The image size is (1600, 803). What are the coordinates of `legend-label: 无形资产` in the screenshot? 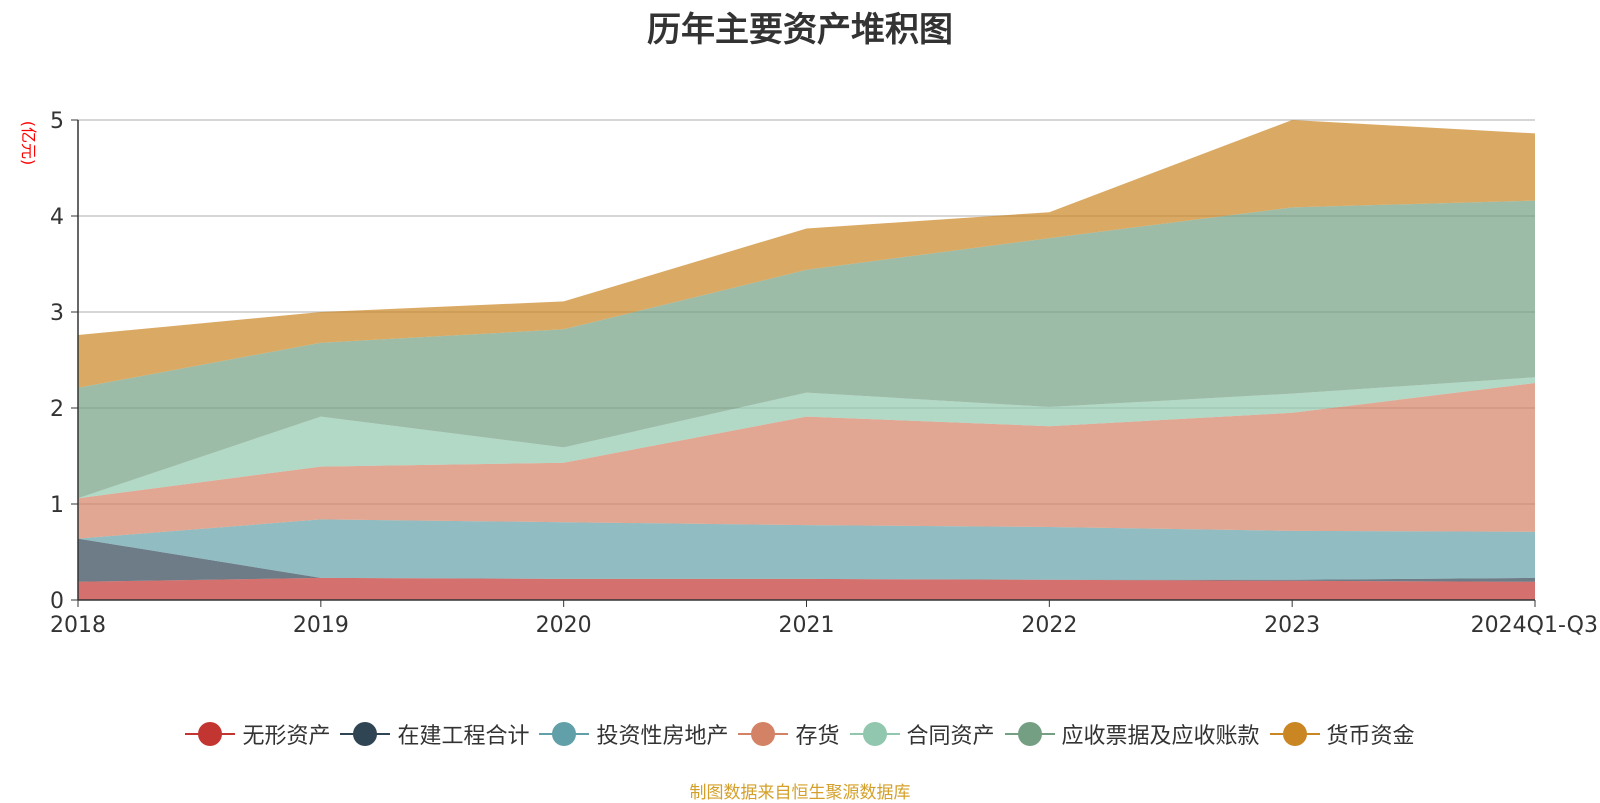 It's located at (286, 736).